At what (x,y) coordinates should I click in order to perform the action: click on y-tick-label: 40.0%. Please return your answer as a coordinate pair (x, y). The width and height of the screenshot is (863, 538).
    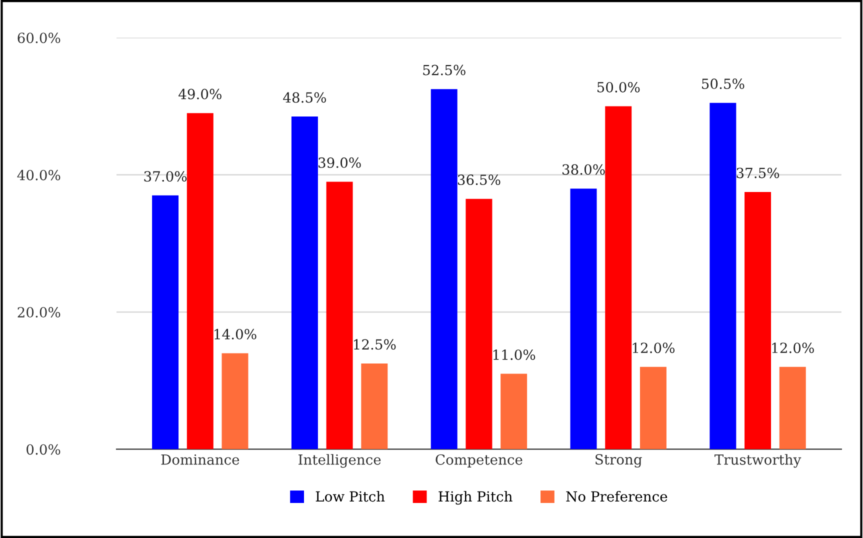
    Looking at the image, I should click on (38, 175).